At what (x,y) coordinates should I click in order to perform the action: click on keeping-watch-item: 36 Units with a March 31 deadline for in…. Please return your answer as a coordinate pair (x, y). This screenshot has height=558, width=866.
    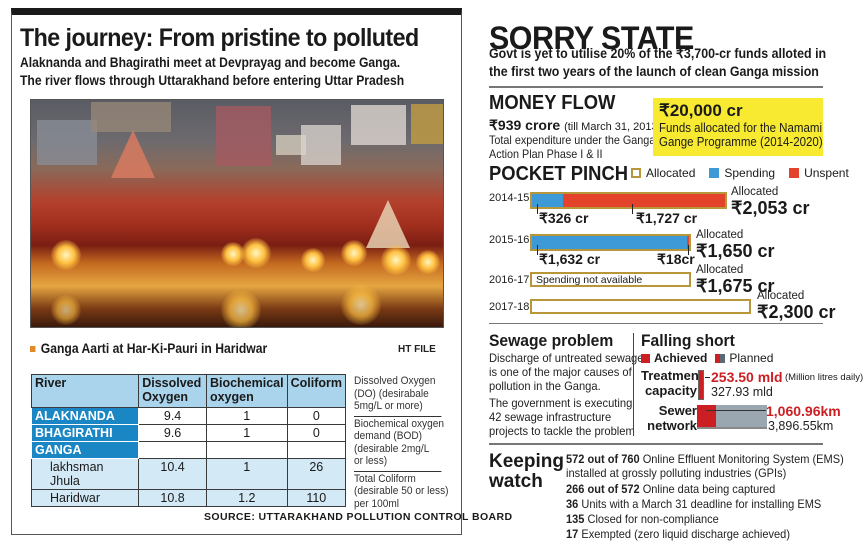
    Looking at the image, I should click on (694, 504).